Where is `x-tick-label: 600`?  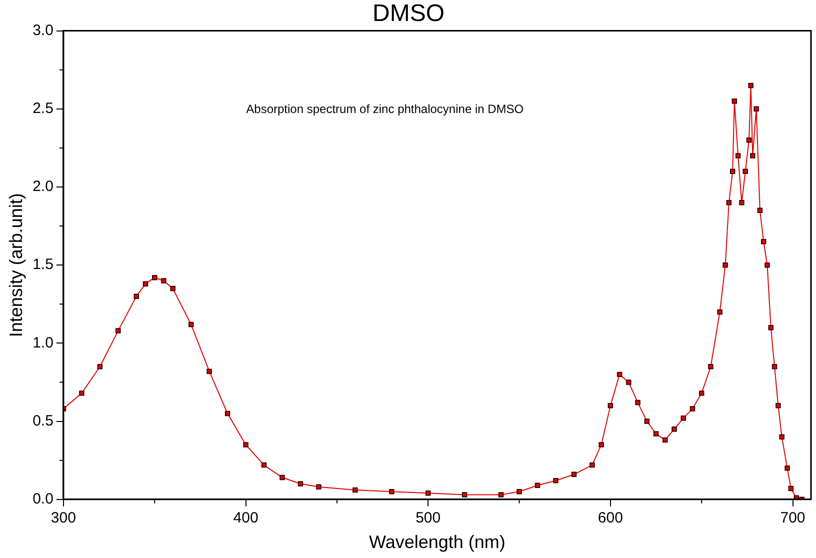 x-tick-label: 600 is located at coordinates (610, 518).